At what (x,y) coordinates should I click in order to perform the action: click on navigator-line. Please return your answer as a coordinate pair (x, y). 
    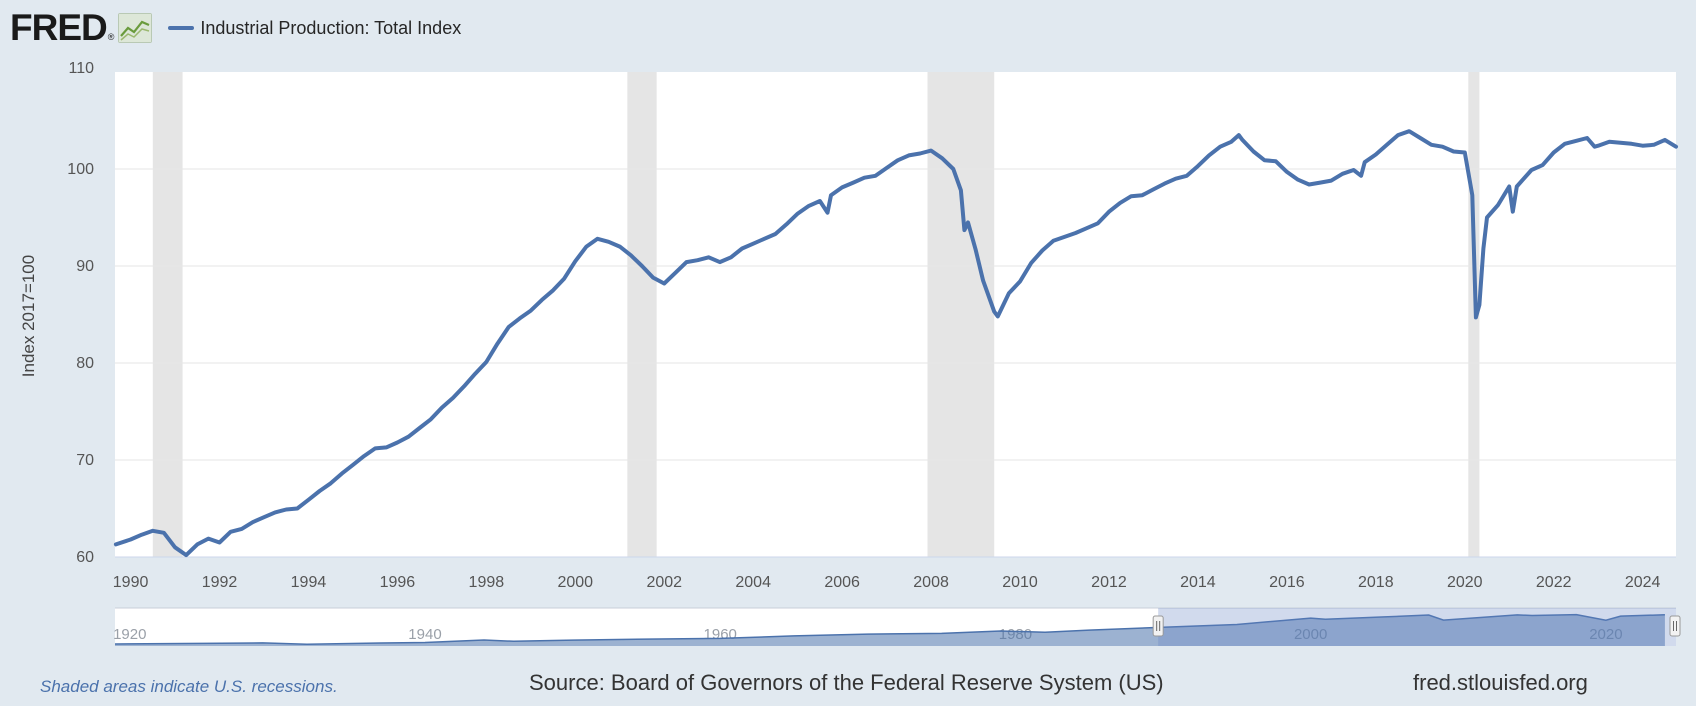
    Looking at the image, I should click on (889, 629).